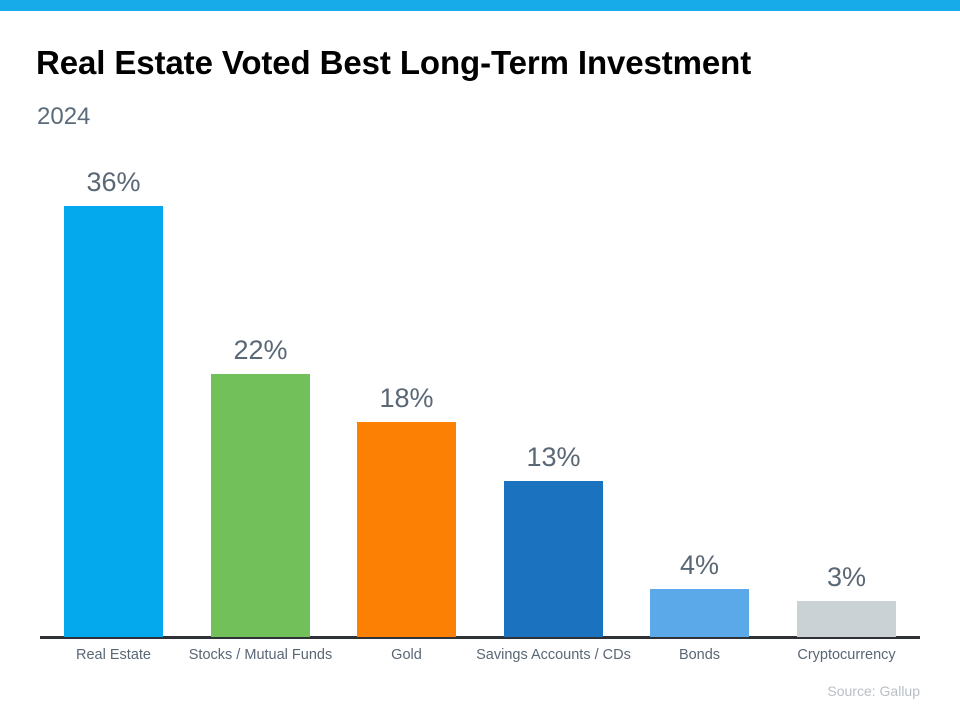 This screenshot has width=960, height=720. I want to click on bar-value-label: 36%, so click(113, 182).